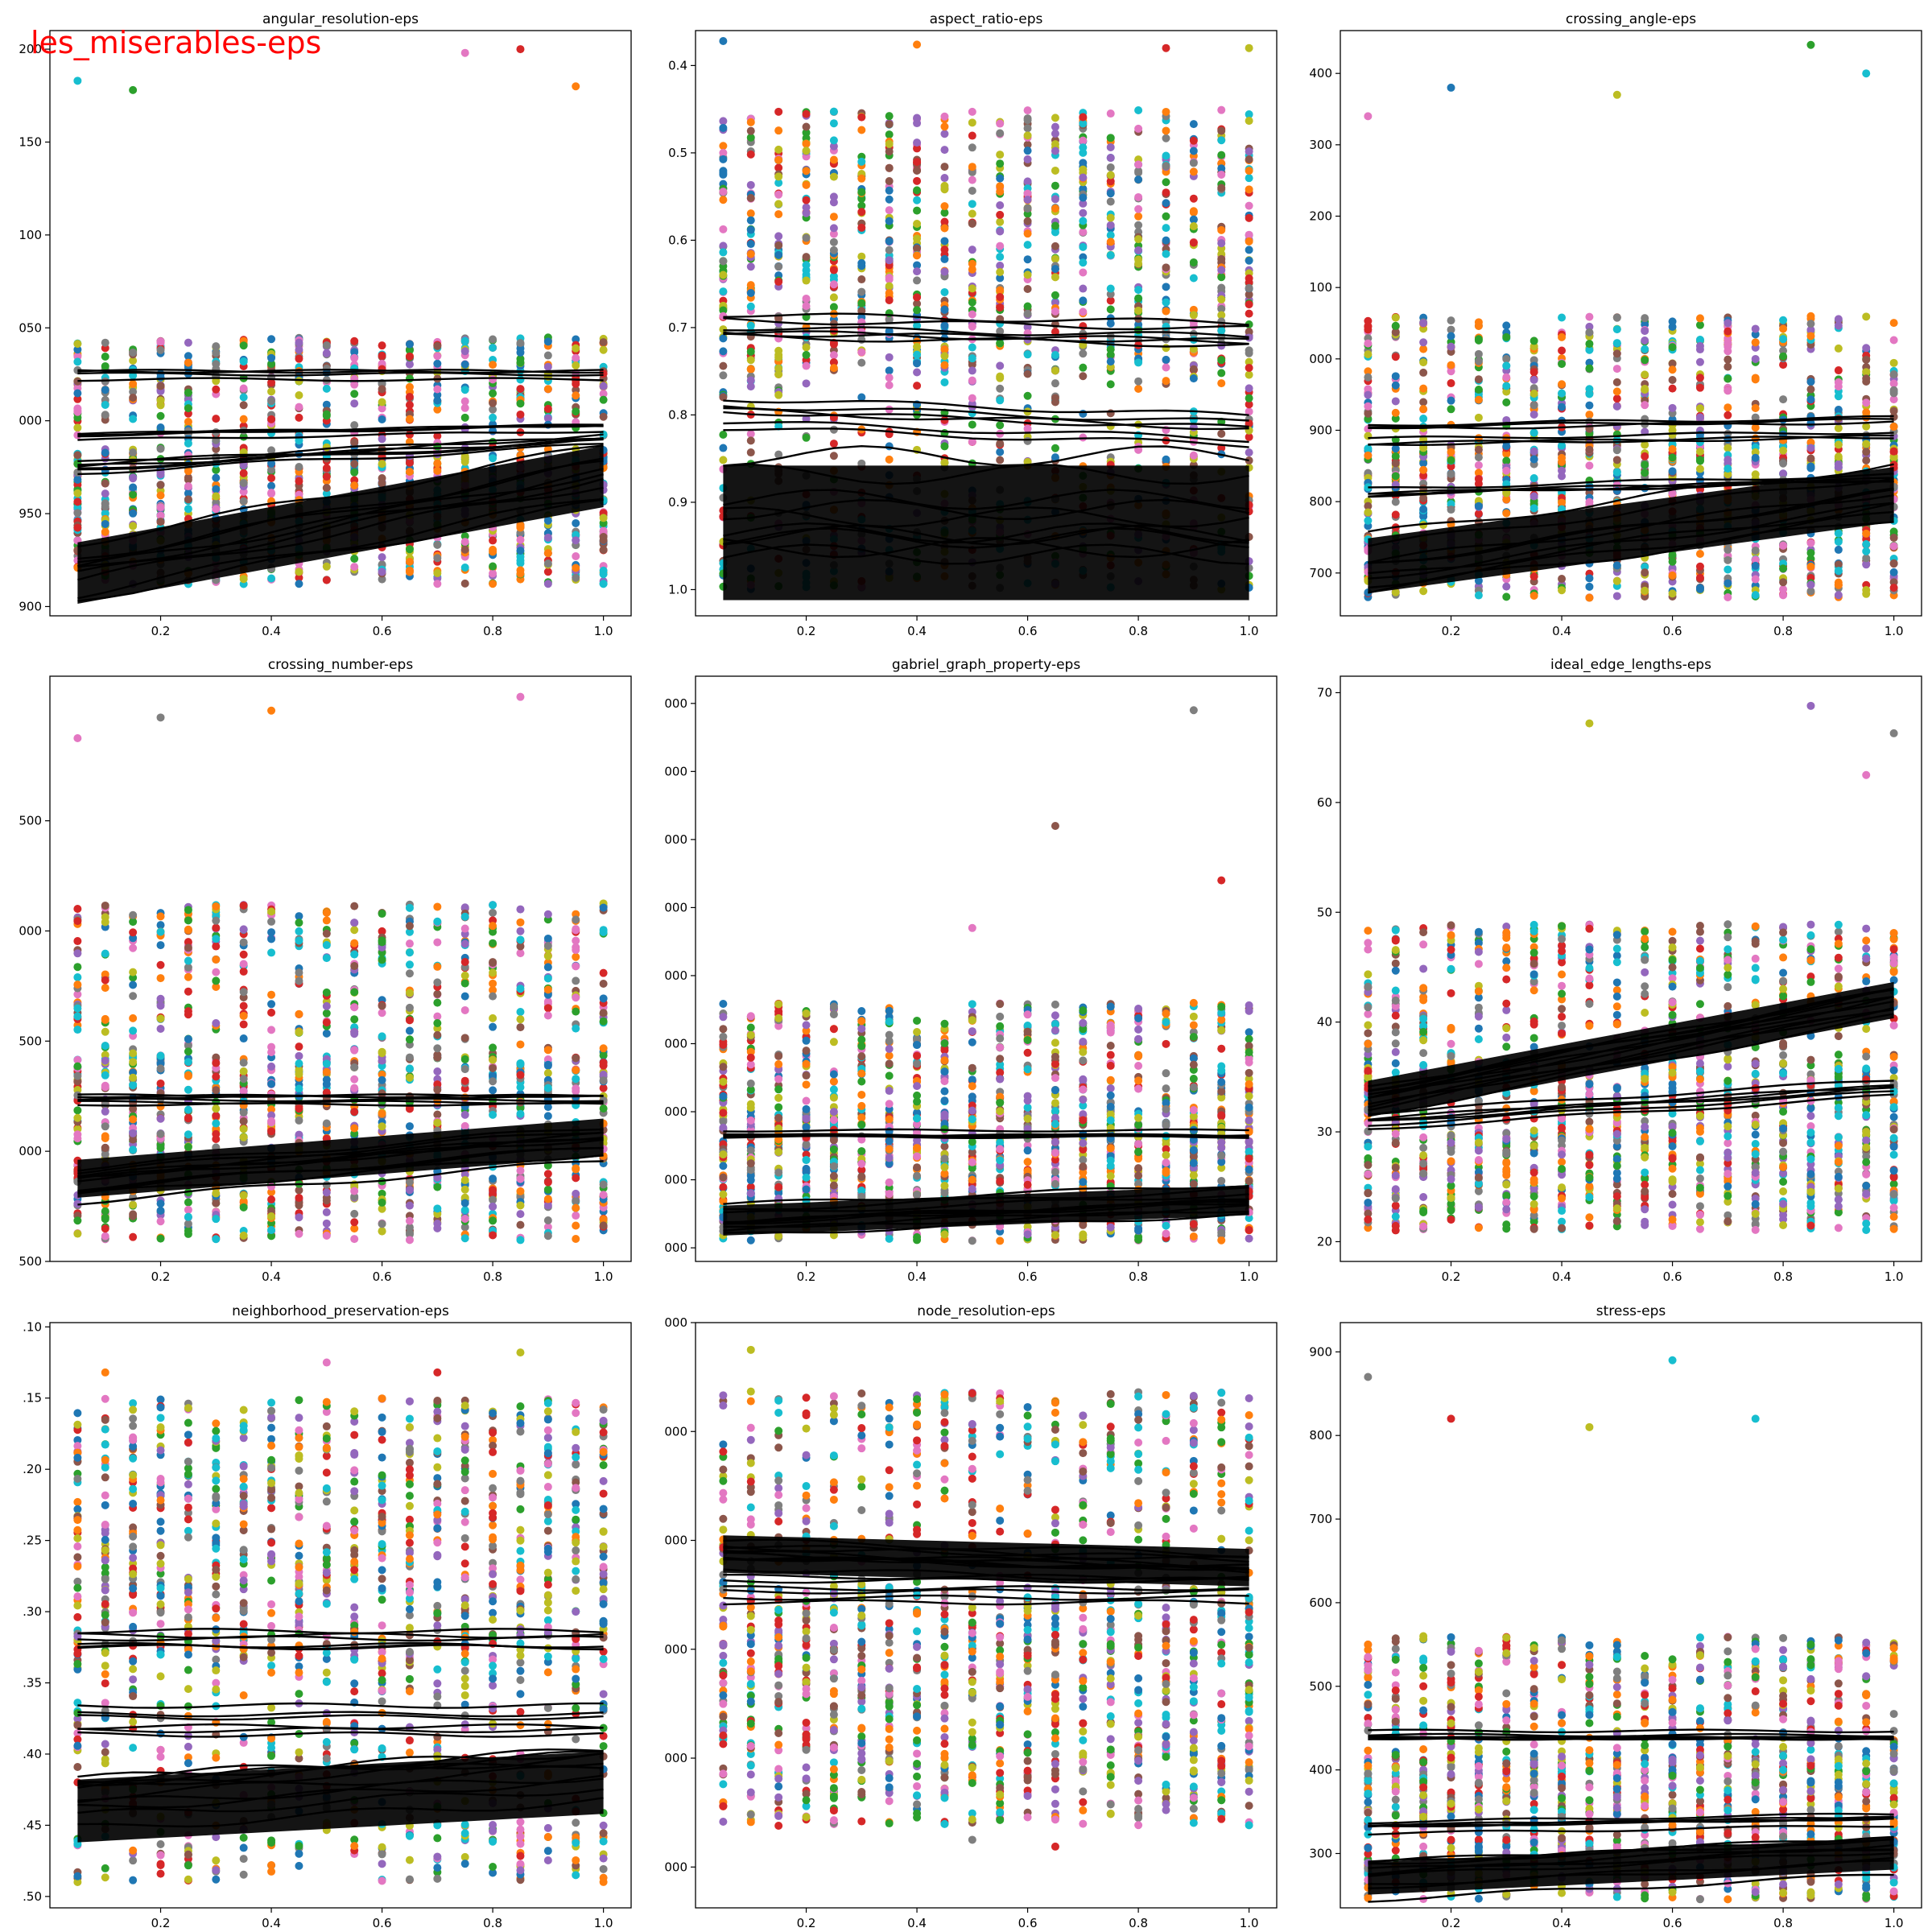  What do you see at coordinates (1451, 87) in the screenshot?
I see `scatter-point-outlier` at bounding box center [1451, 87].